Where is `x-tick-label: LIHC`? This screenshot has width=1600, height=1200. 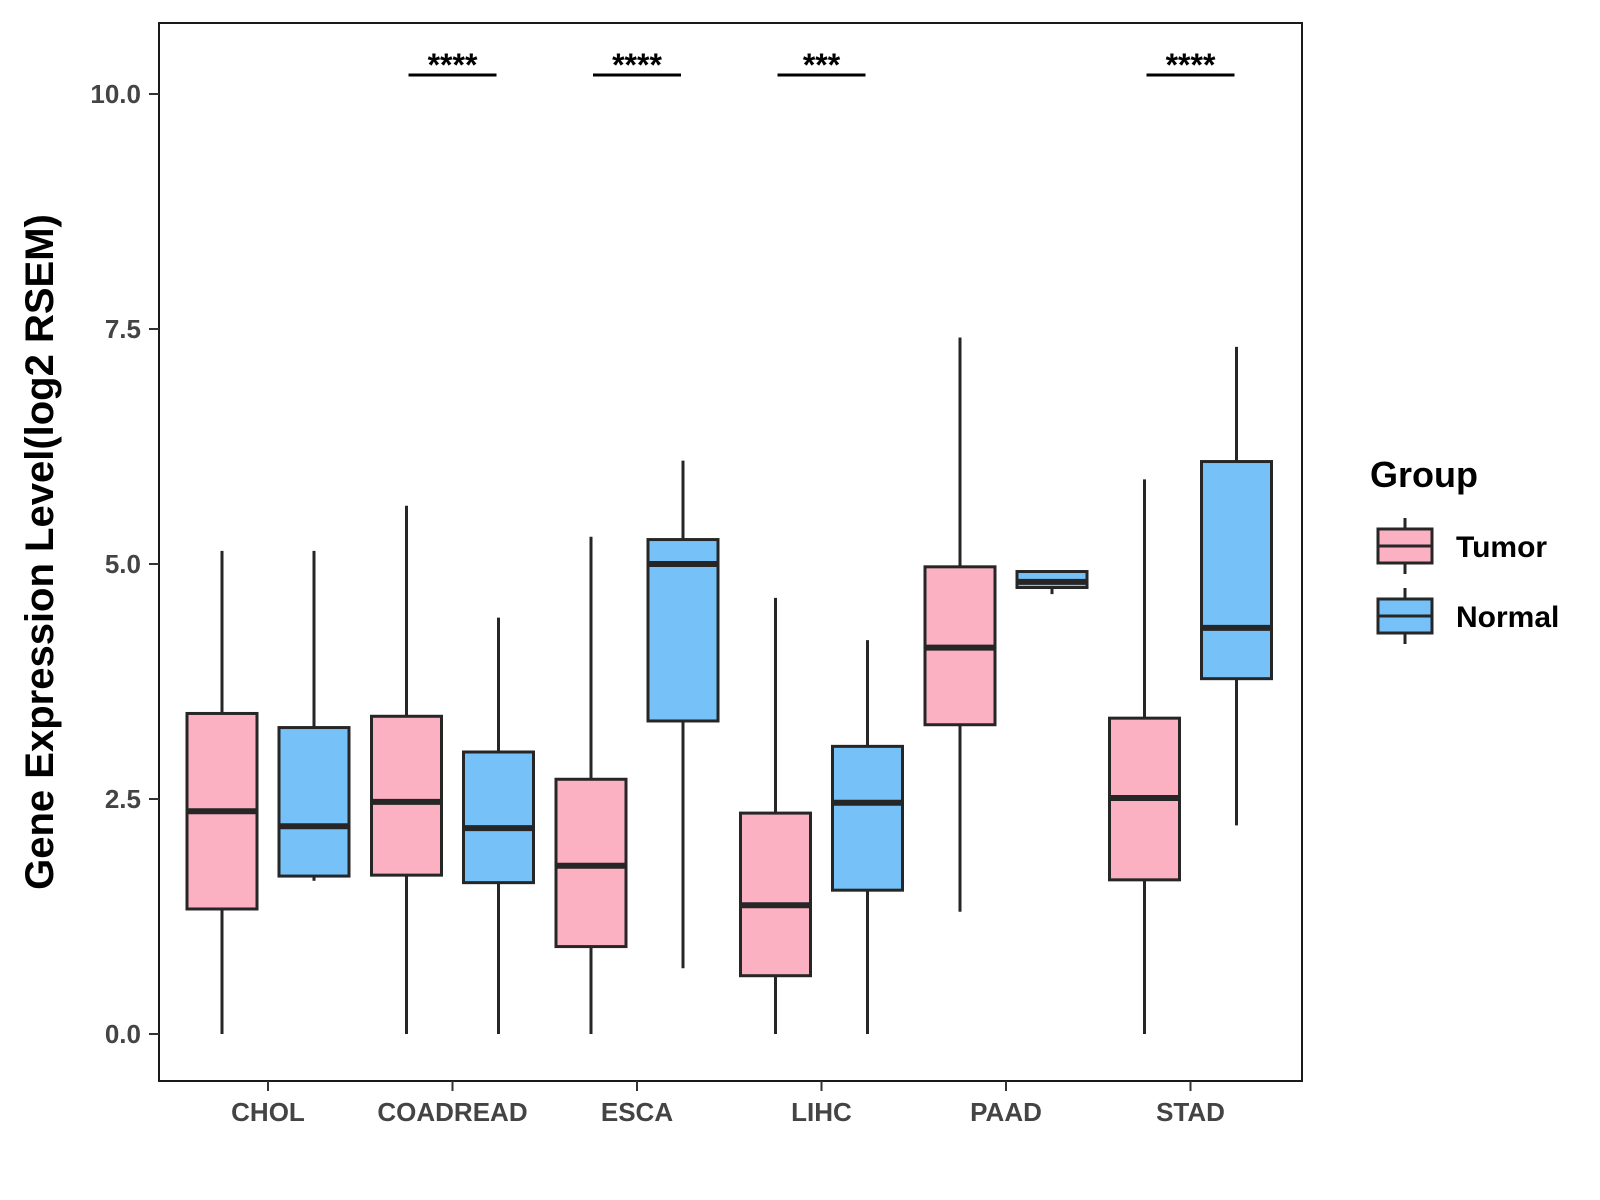 x-tick-label: LIHC is located at coordinates (821, 1112).